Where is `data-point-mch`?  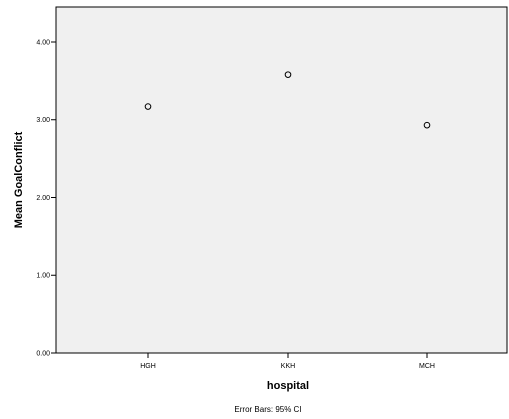
data-point-mch is located at coordinates (427, 125).